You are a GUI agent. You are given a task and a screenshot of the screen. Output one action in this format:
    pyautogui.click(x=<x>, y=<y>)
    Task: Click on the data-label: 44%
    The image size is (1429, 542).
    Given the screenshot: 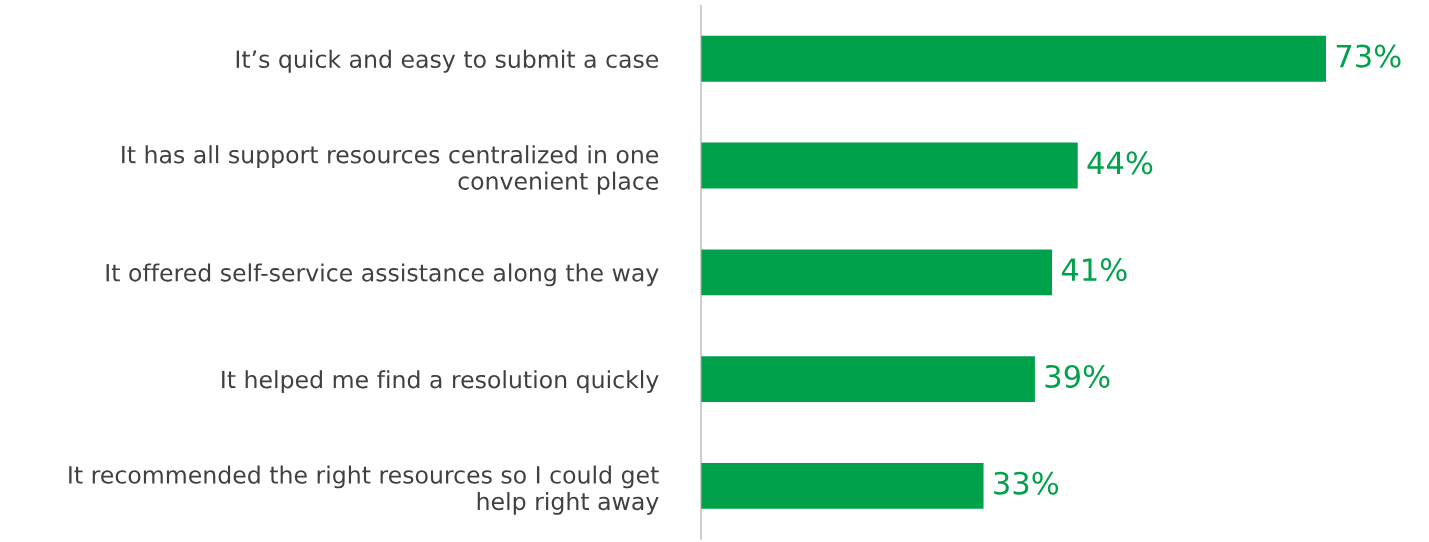 What is the action you would take?
    pyautogui.click(x=1120, y=163)
    